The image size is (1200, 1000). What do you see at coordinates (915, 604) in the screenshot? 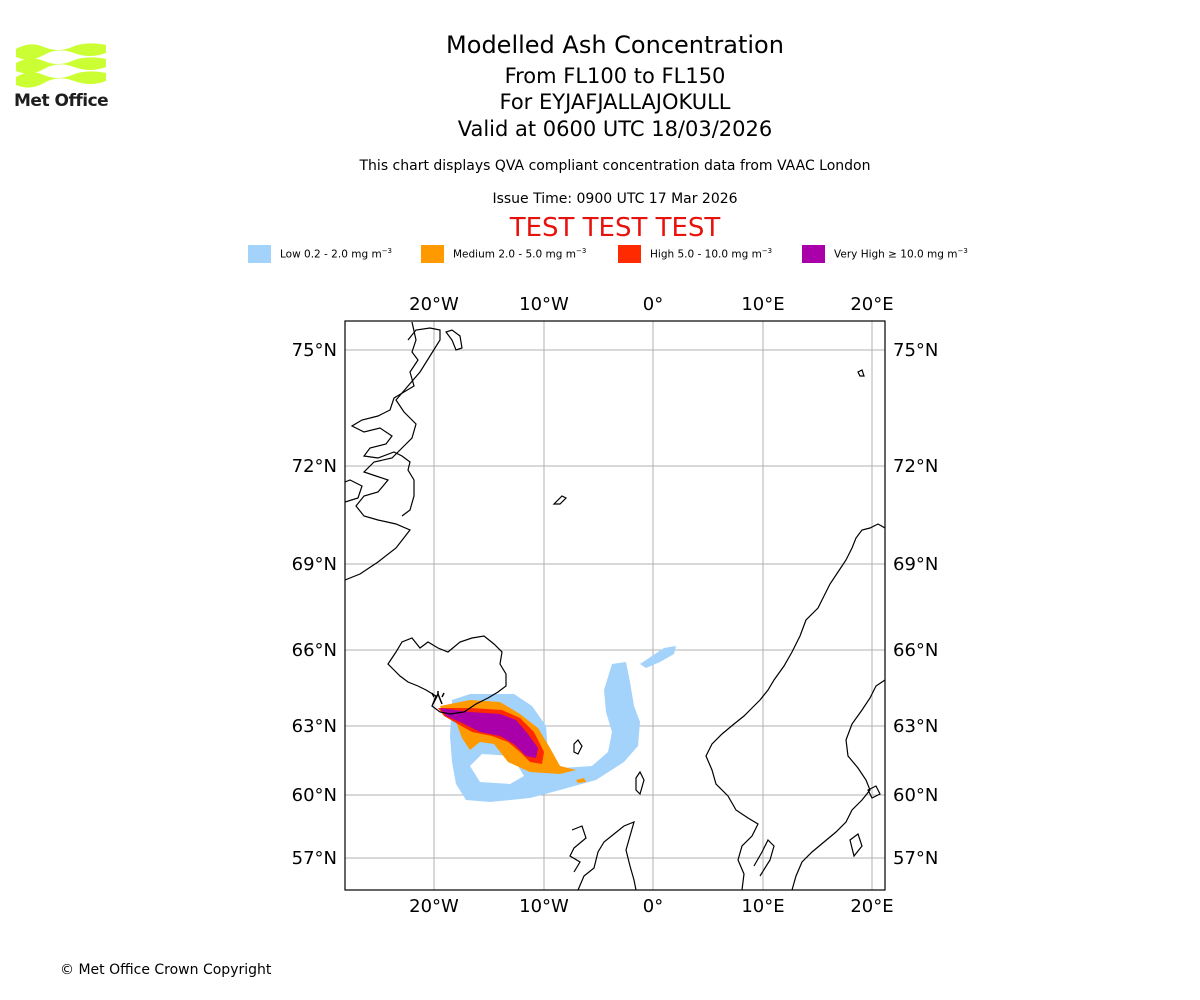
I see `lat-labels-right: 75°N 72°N 69°N 66°N 63°N 60°N 57°N` at bounding box center [915, 604].